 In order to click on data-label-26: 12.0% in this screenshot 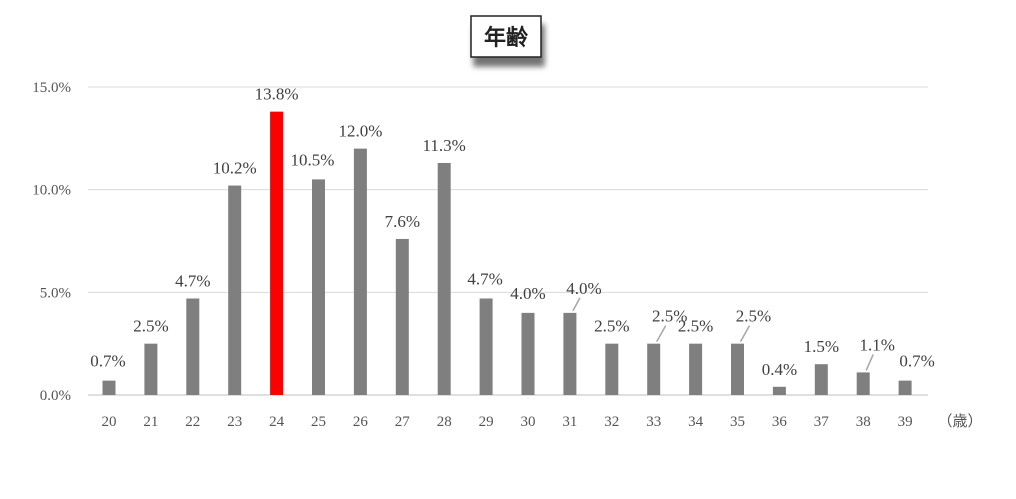, I will do `click(360, 131)`.